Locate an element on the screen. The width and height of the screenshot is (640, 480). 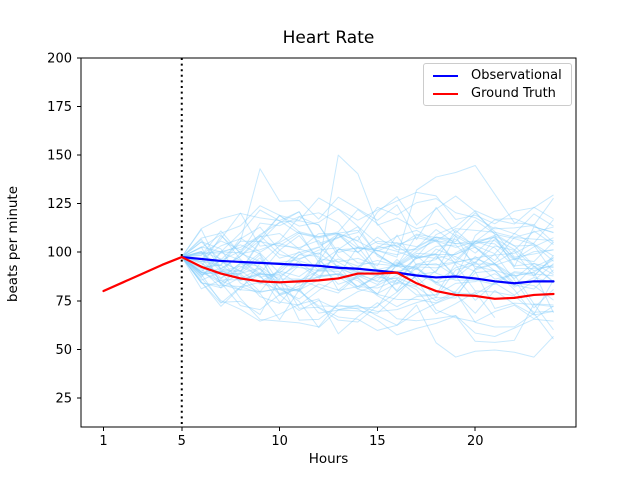
y-tick-label: 100 is located at coordinates (59, 253).